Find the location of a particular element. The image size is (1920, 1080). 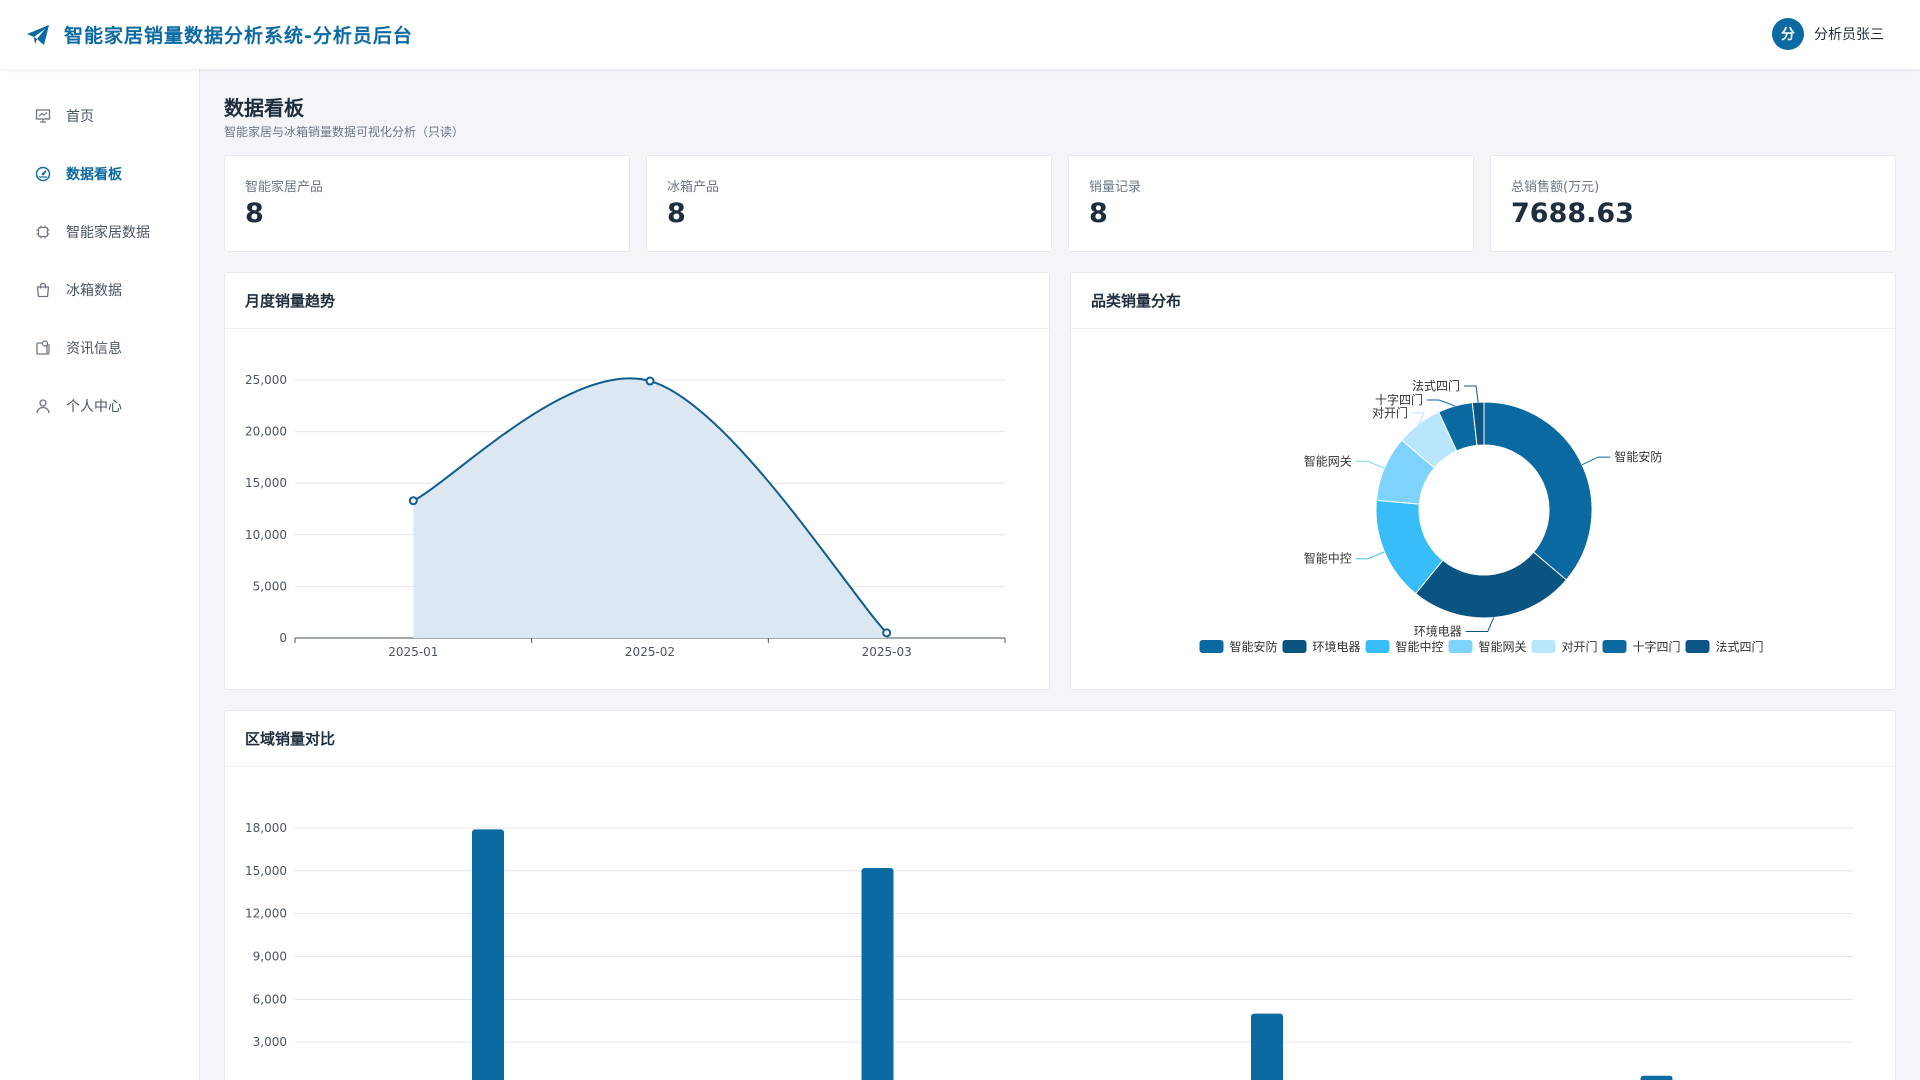

sidebar-item-smarthome-data: 智能家居数据 is located at coordinates (100, 232).